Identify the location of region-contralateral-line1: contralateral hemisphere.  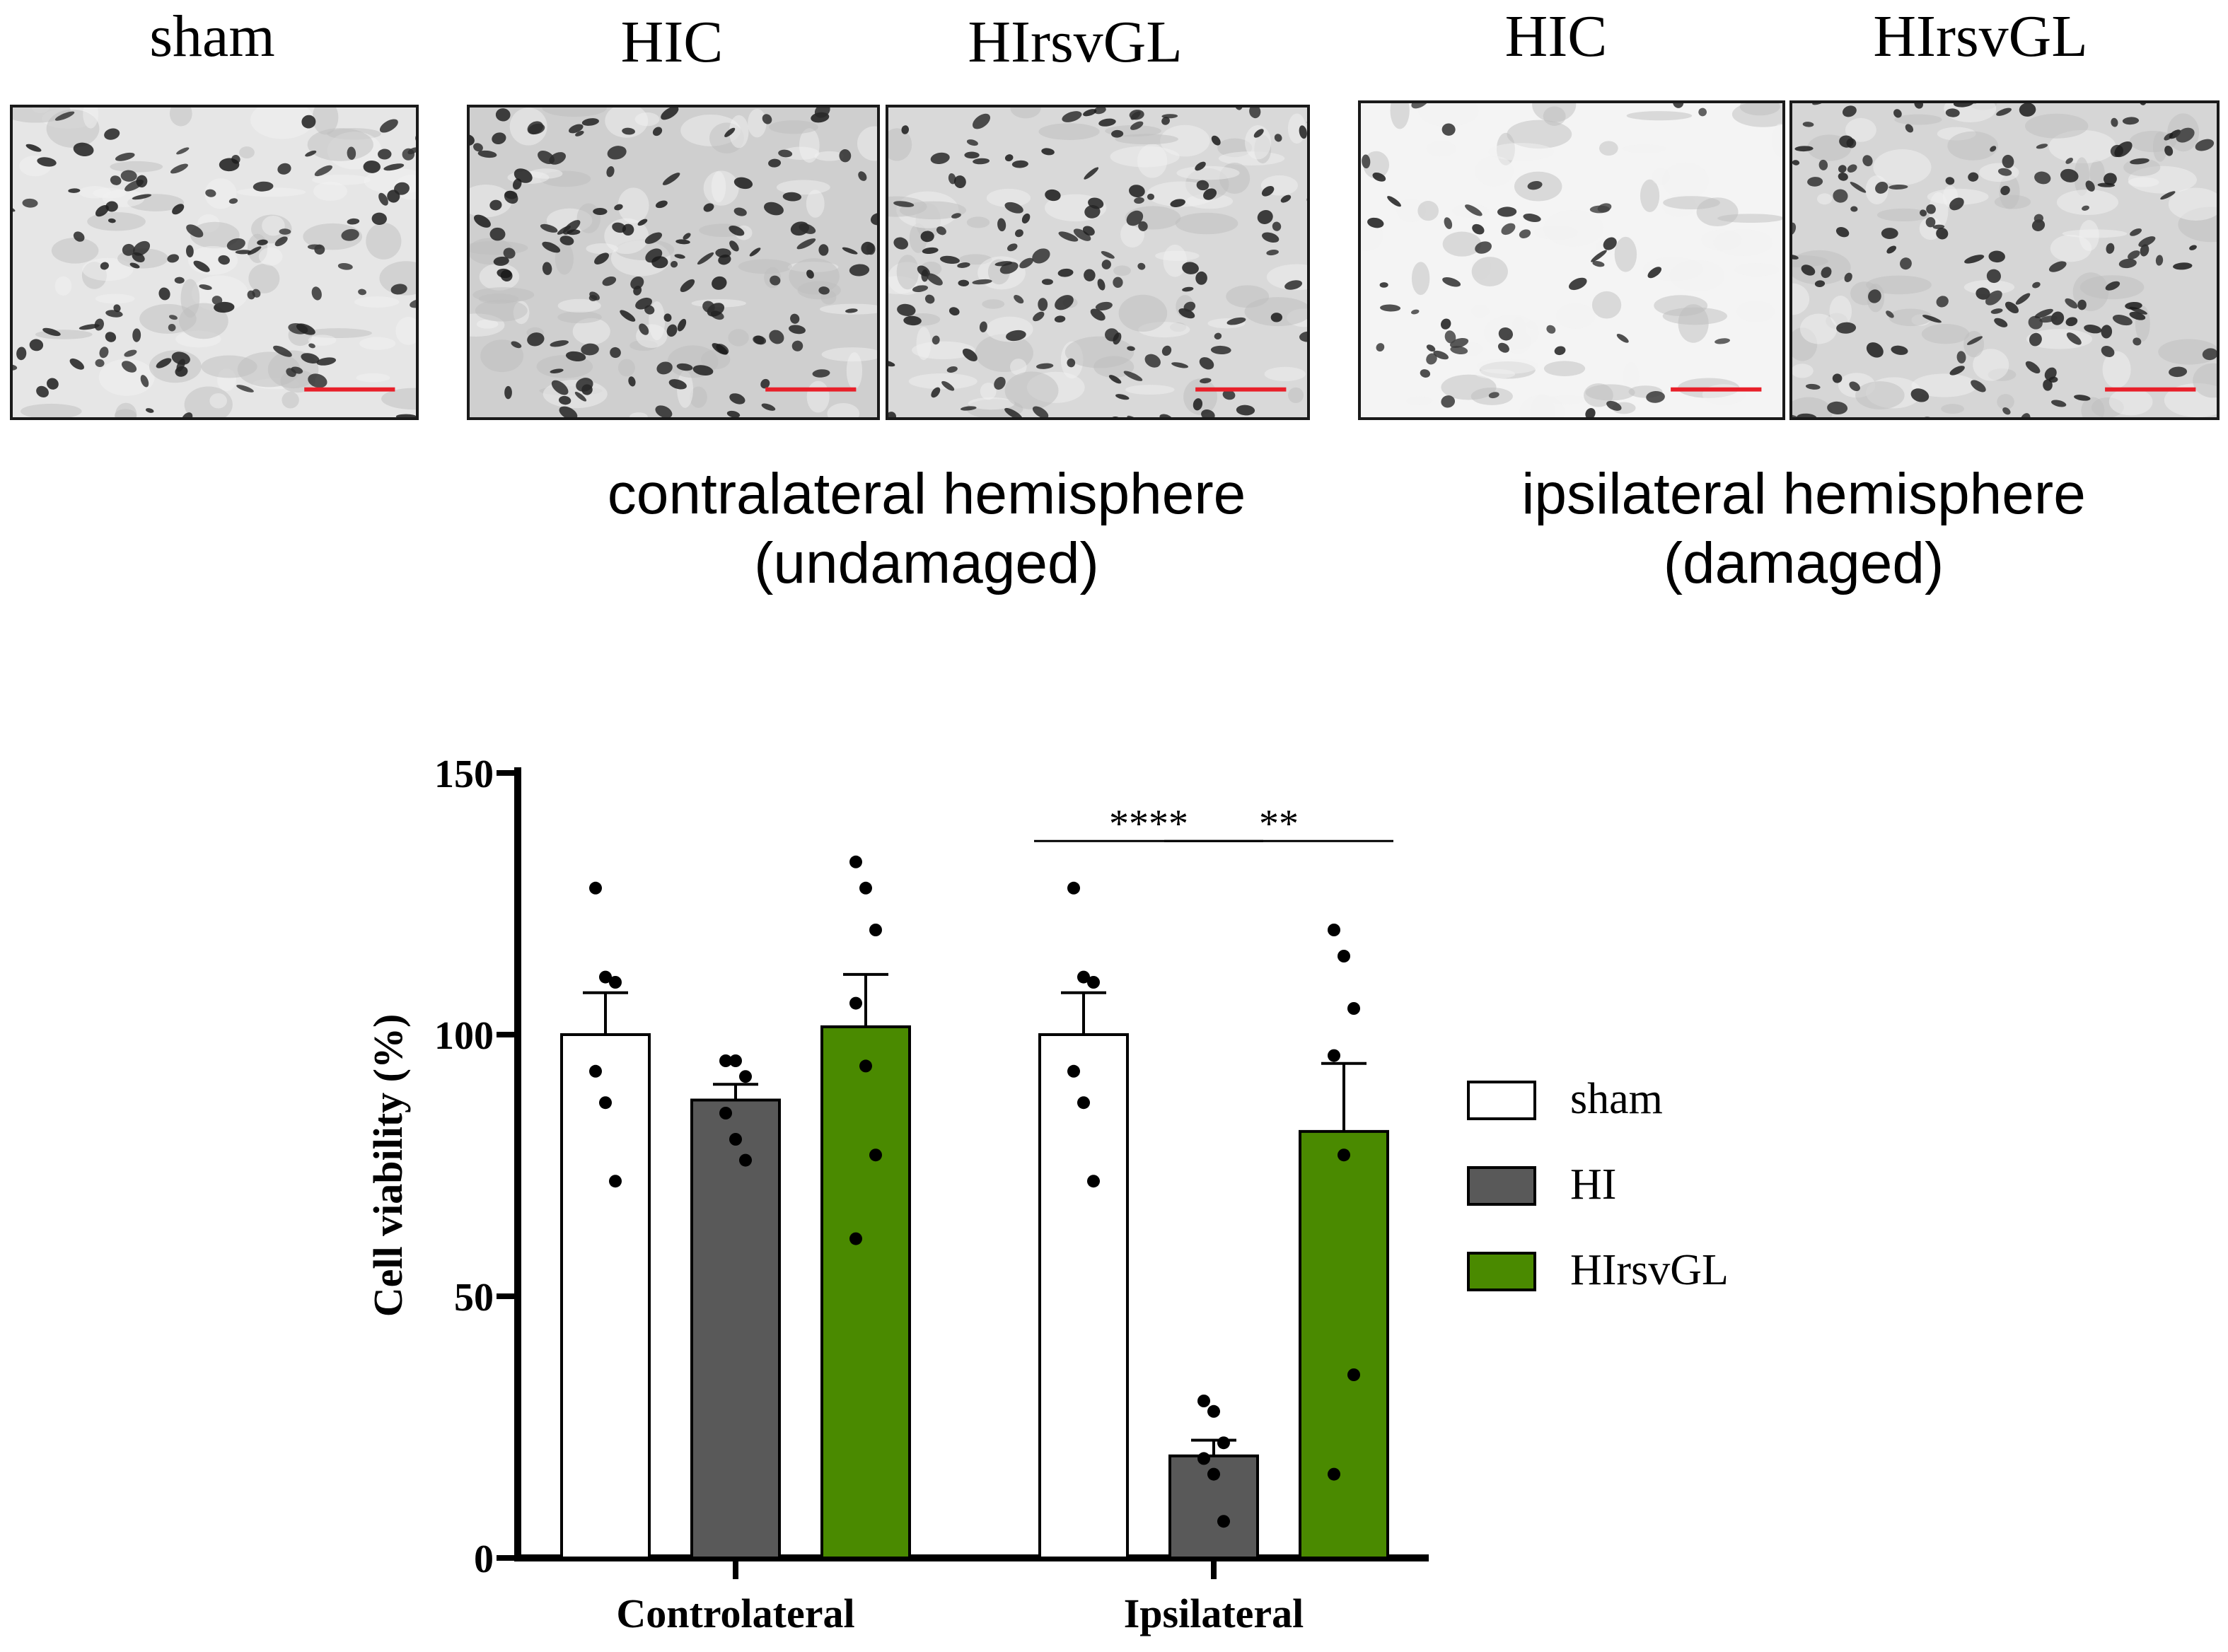
(926, 494).